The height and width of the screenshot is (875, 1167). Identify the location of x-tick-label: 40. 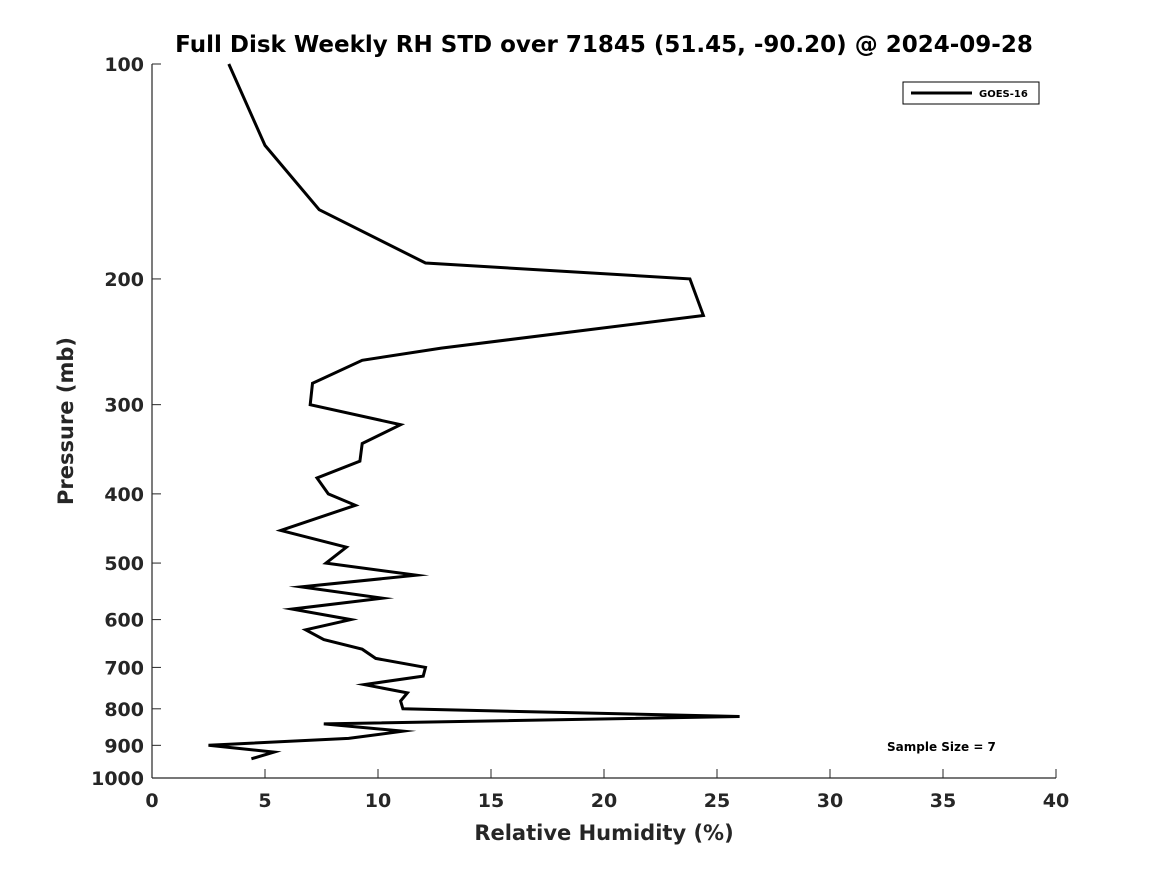
(1056, 801).